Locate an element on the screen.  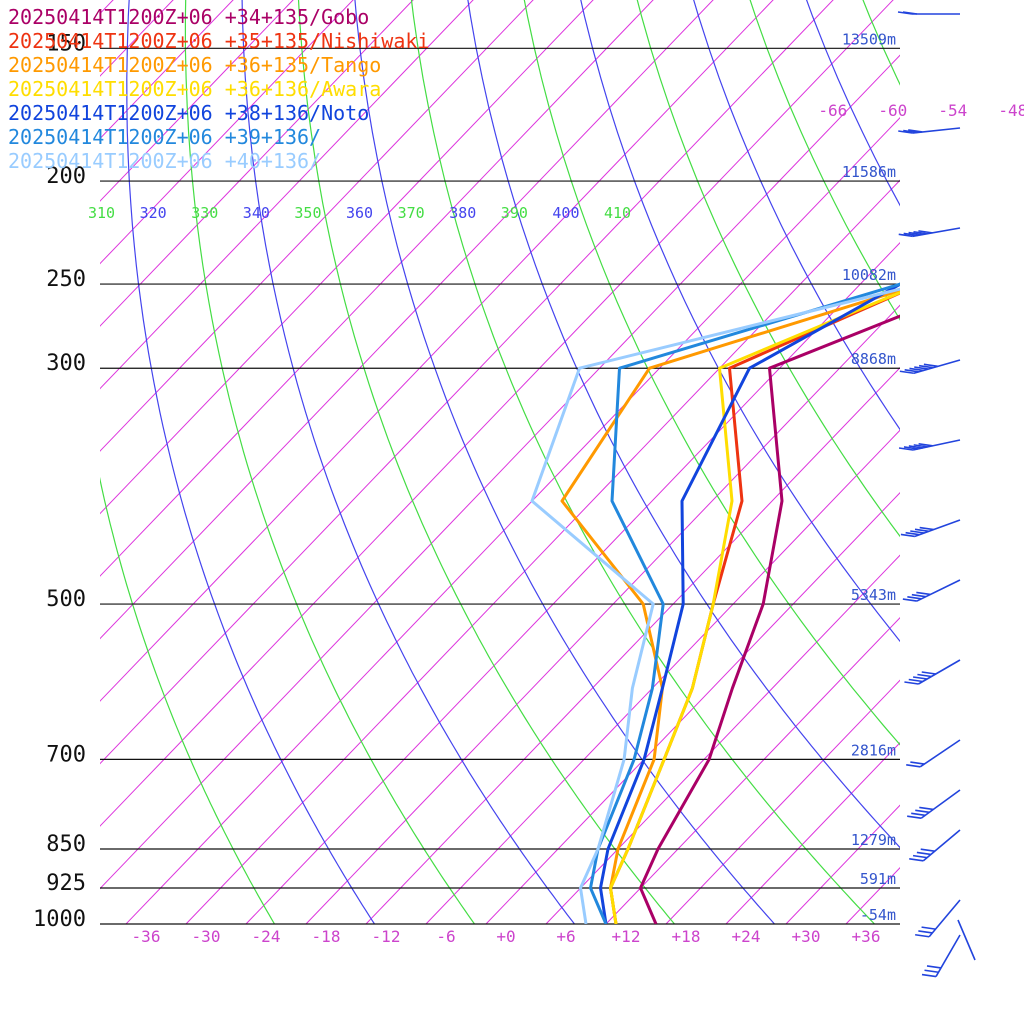
height-label: 13509m is located at coordinates (869, 39).